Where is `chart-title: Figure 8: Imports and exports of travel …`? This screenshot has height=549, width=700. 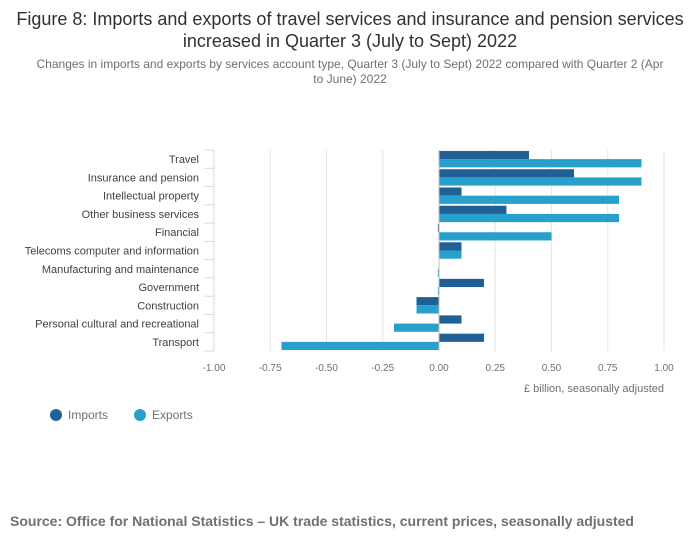 chart-title: Figure 8: Imports and exports of travel … is located at coordinates (350, 30).